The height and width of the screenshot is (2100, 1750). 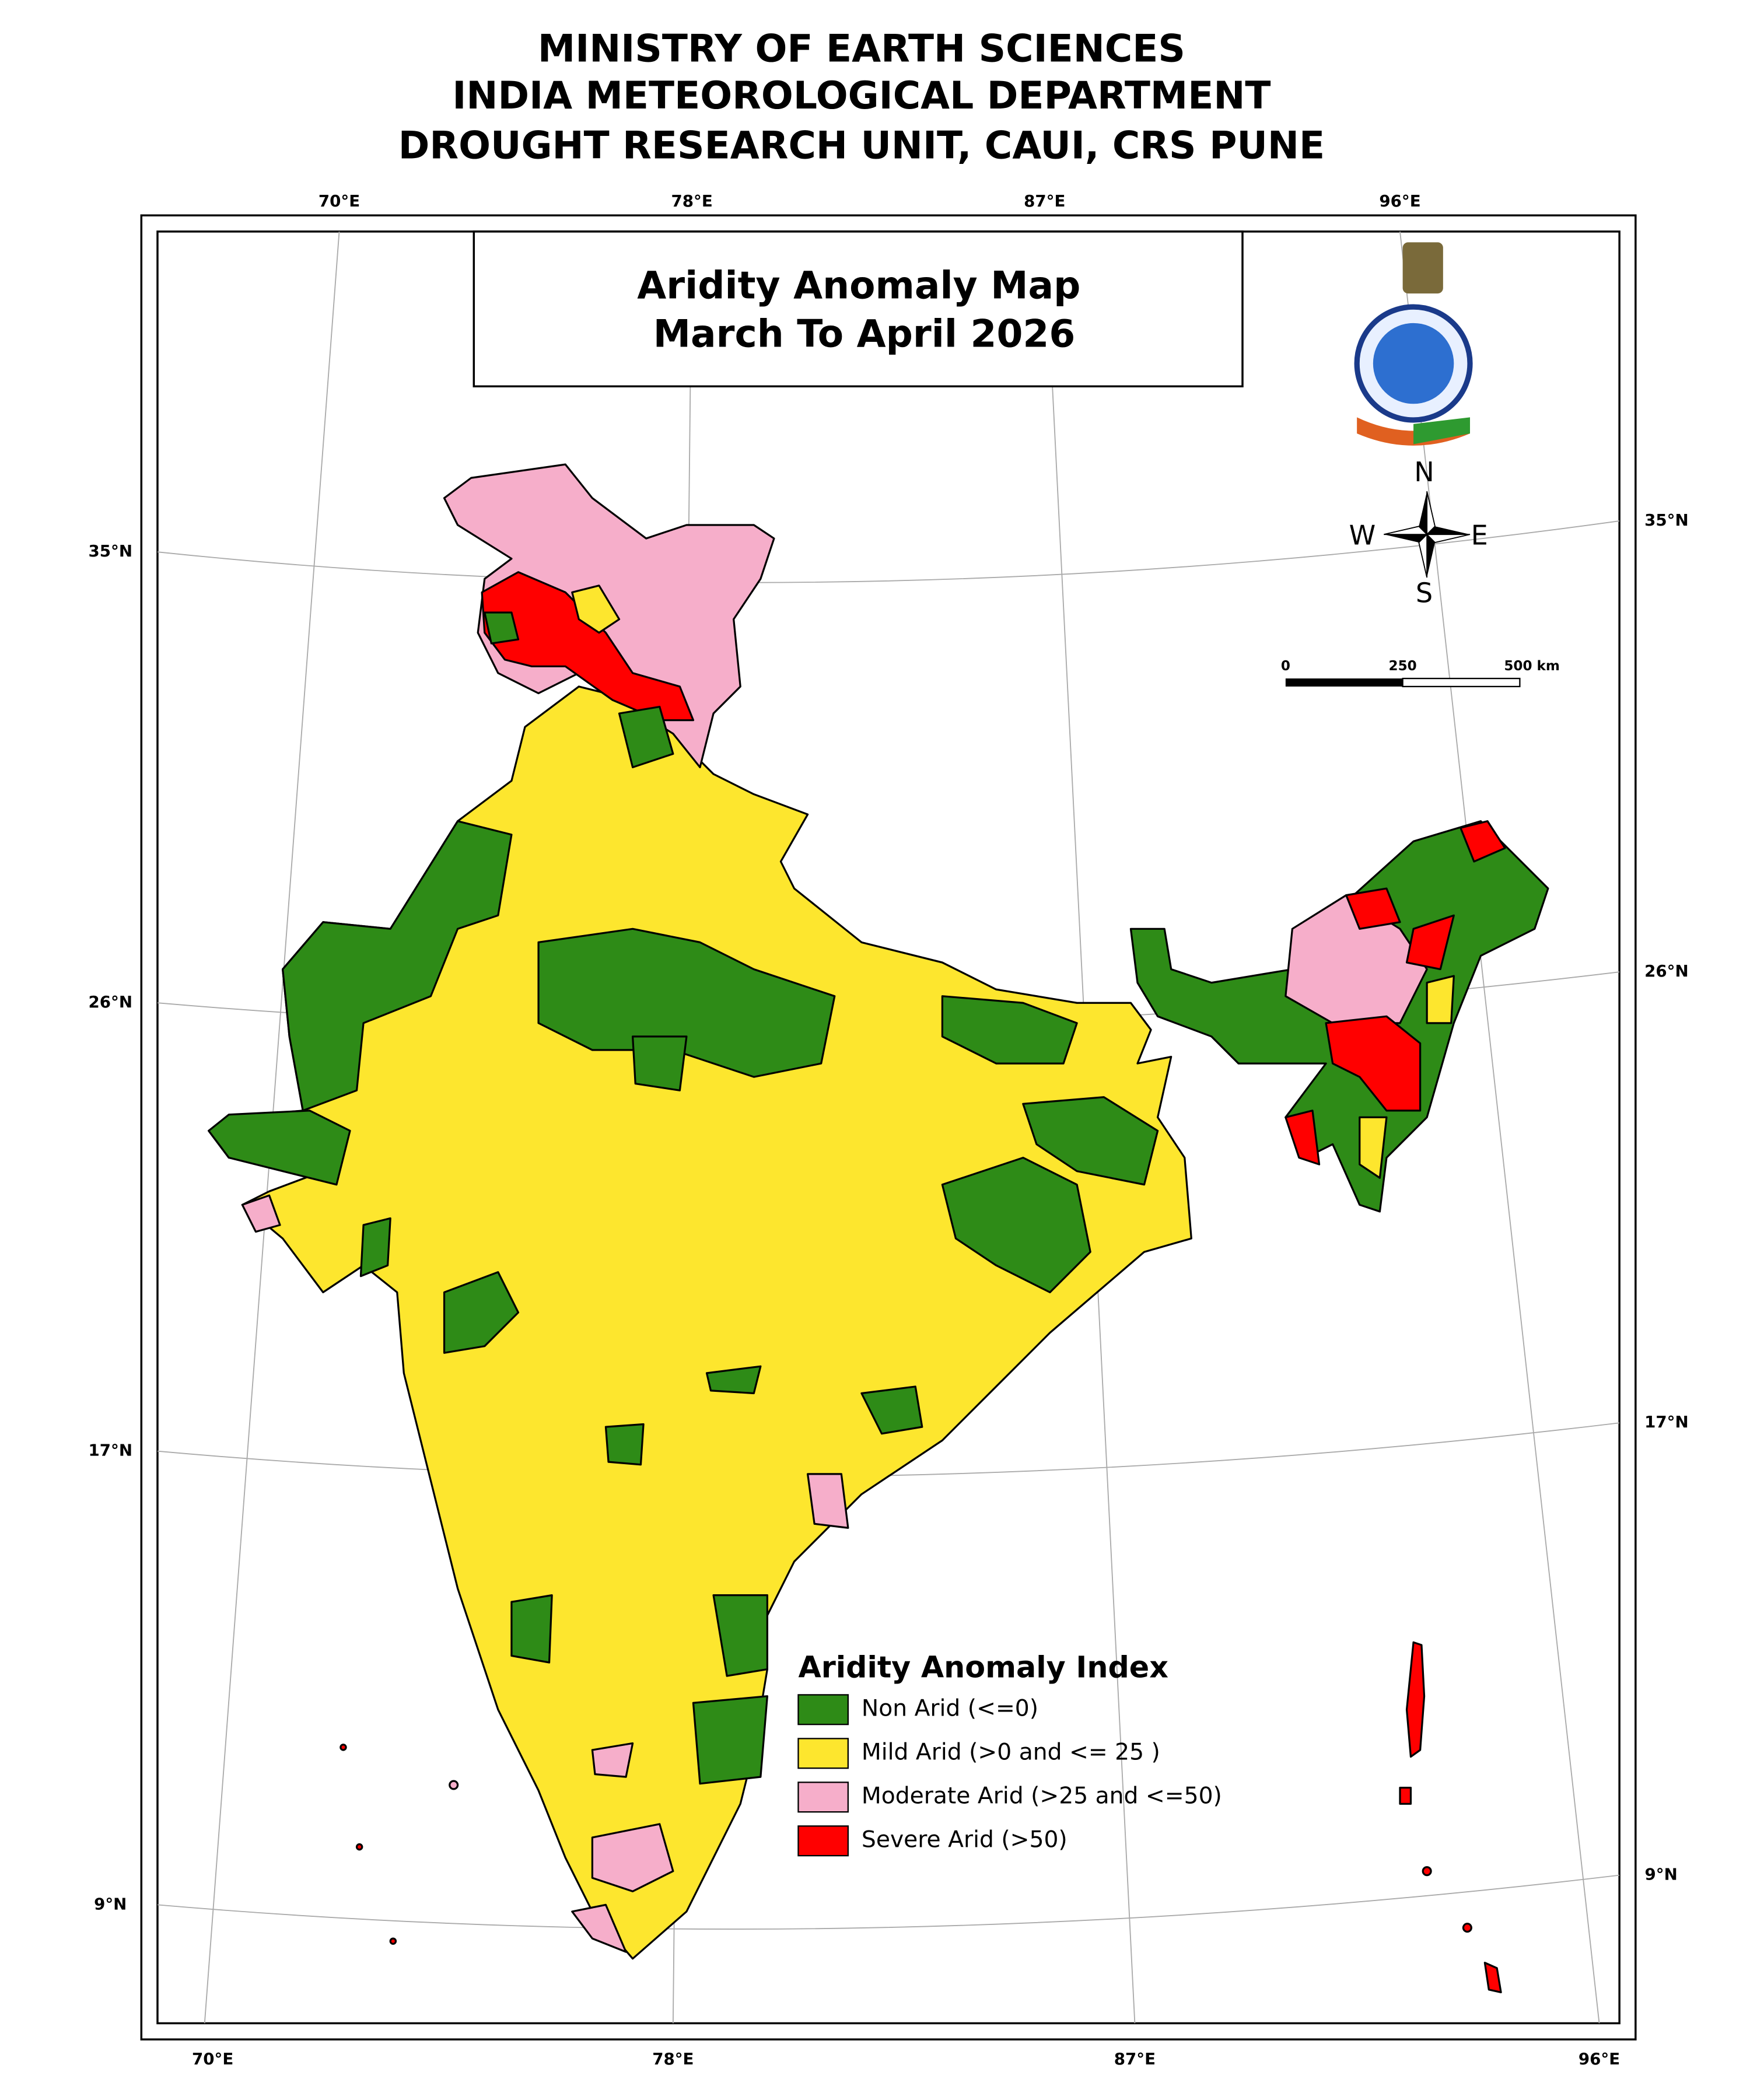 I want to click on legend-title: Aridity Anomaly Index, so click(x=983, y=1667).